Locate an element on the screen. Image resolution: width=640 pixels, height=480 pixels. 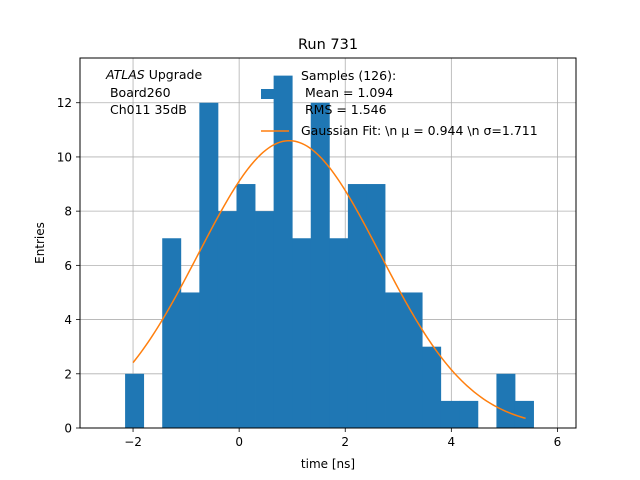
annotation-italic: ATLAS is located at coordinates (125, 74).